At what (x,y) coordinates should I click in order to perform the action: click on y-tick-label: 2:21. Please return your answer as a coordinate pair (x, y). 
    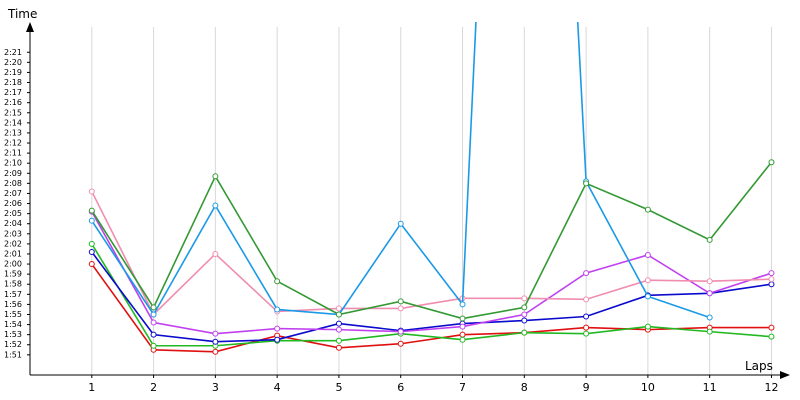
    Looking at the image, I should click on (13, 52).